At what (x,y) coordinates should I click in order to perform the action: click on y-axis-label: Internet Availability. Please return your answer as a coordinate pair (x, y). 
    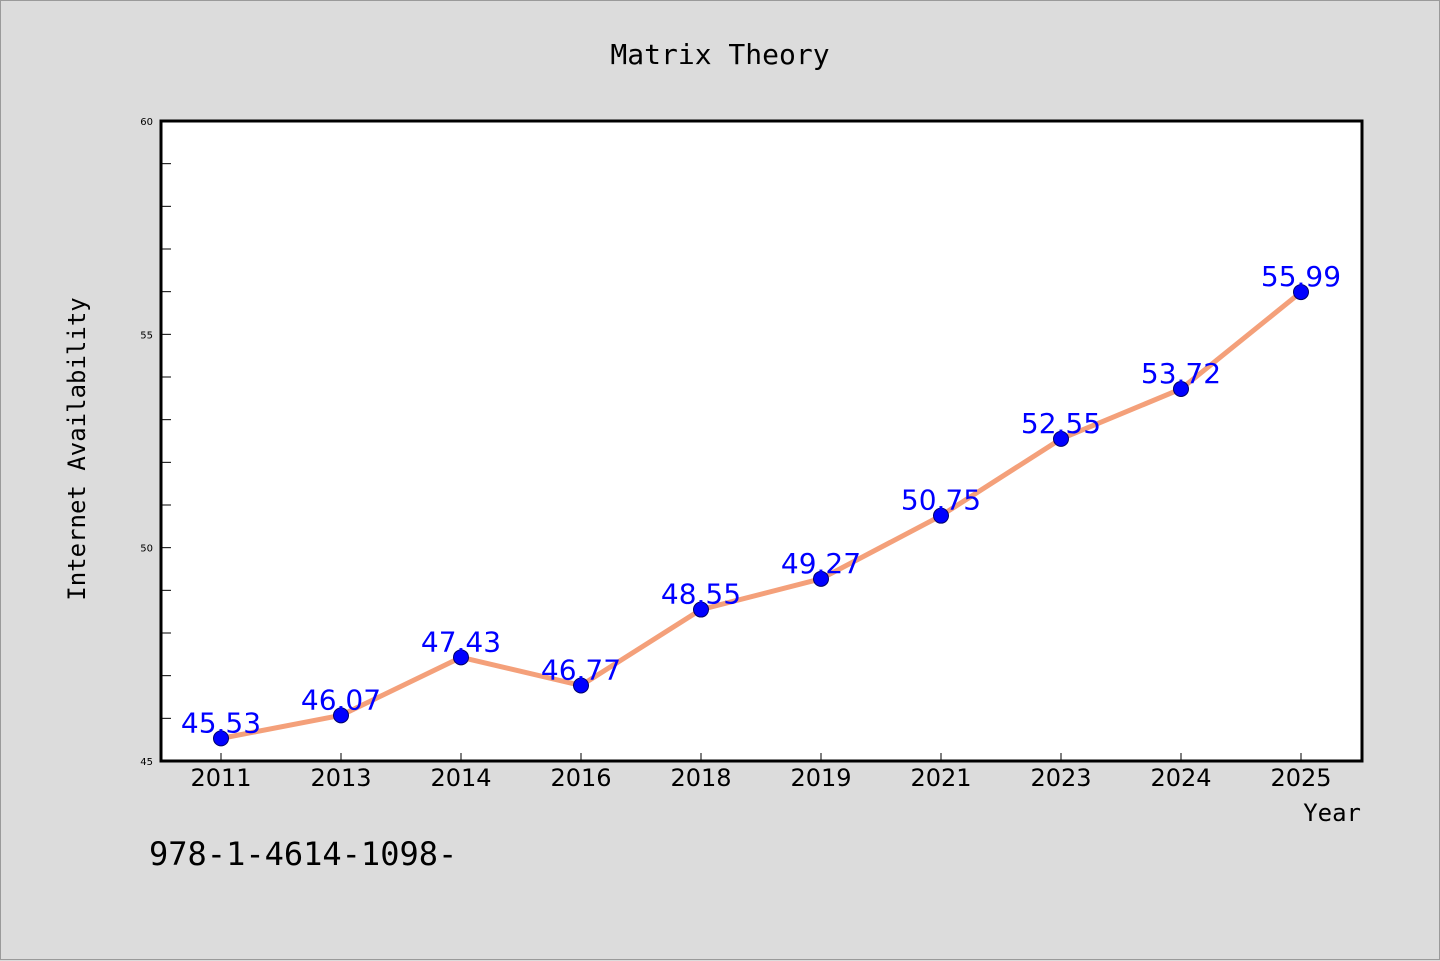
    Looking at the image, I should click on (77, 448).